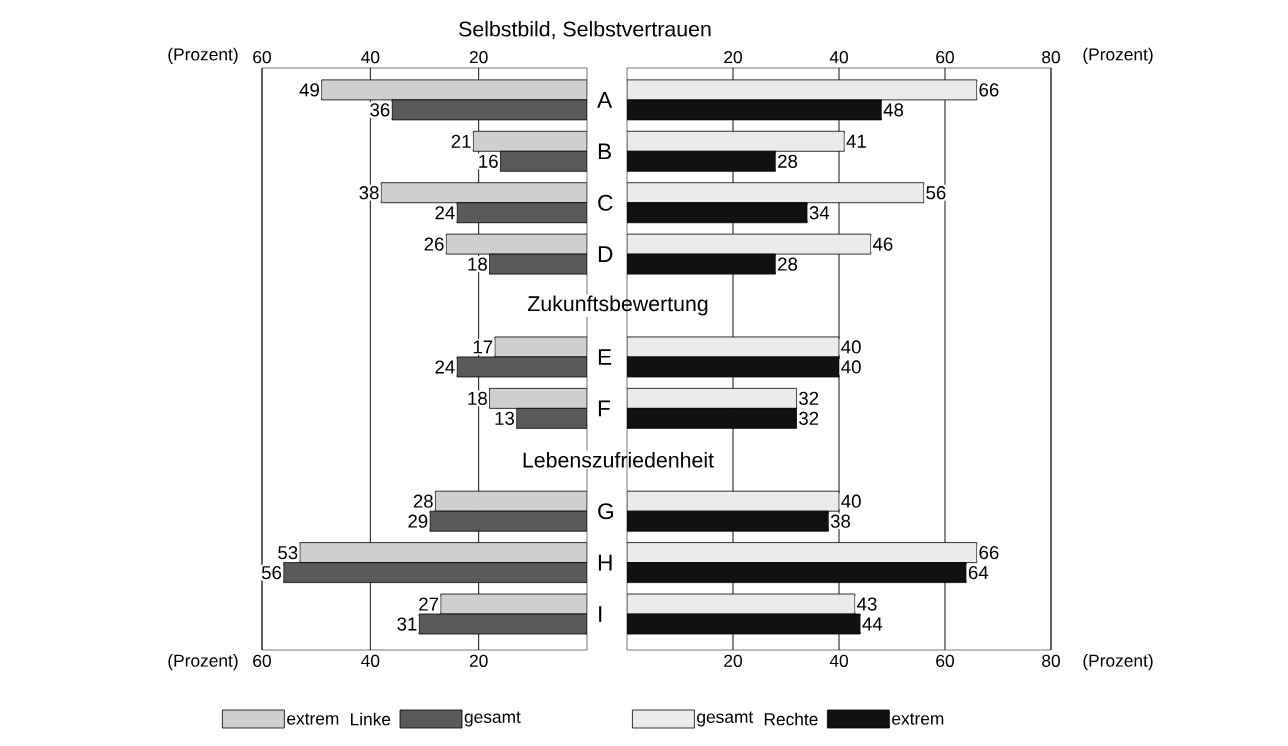  I want to click on data-label: 13, so click(505, 418).